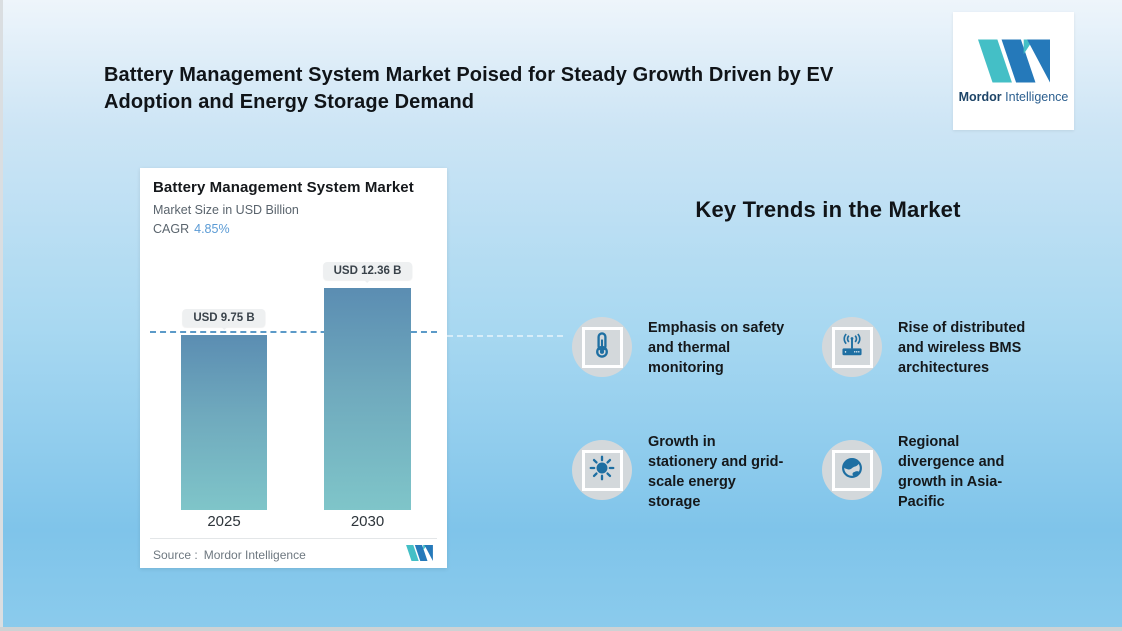 The width and height of the screenshot is (1122, 631). I want to click on source-text: Source : Mordor Intelligence, so click(229, 555).